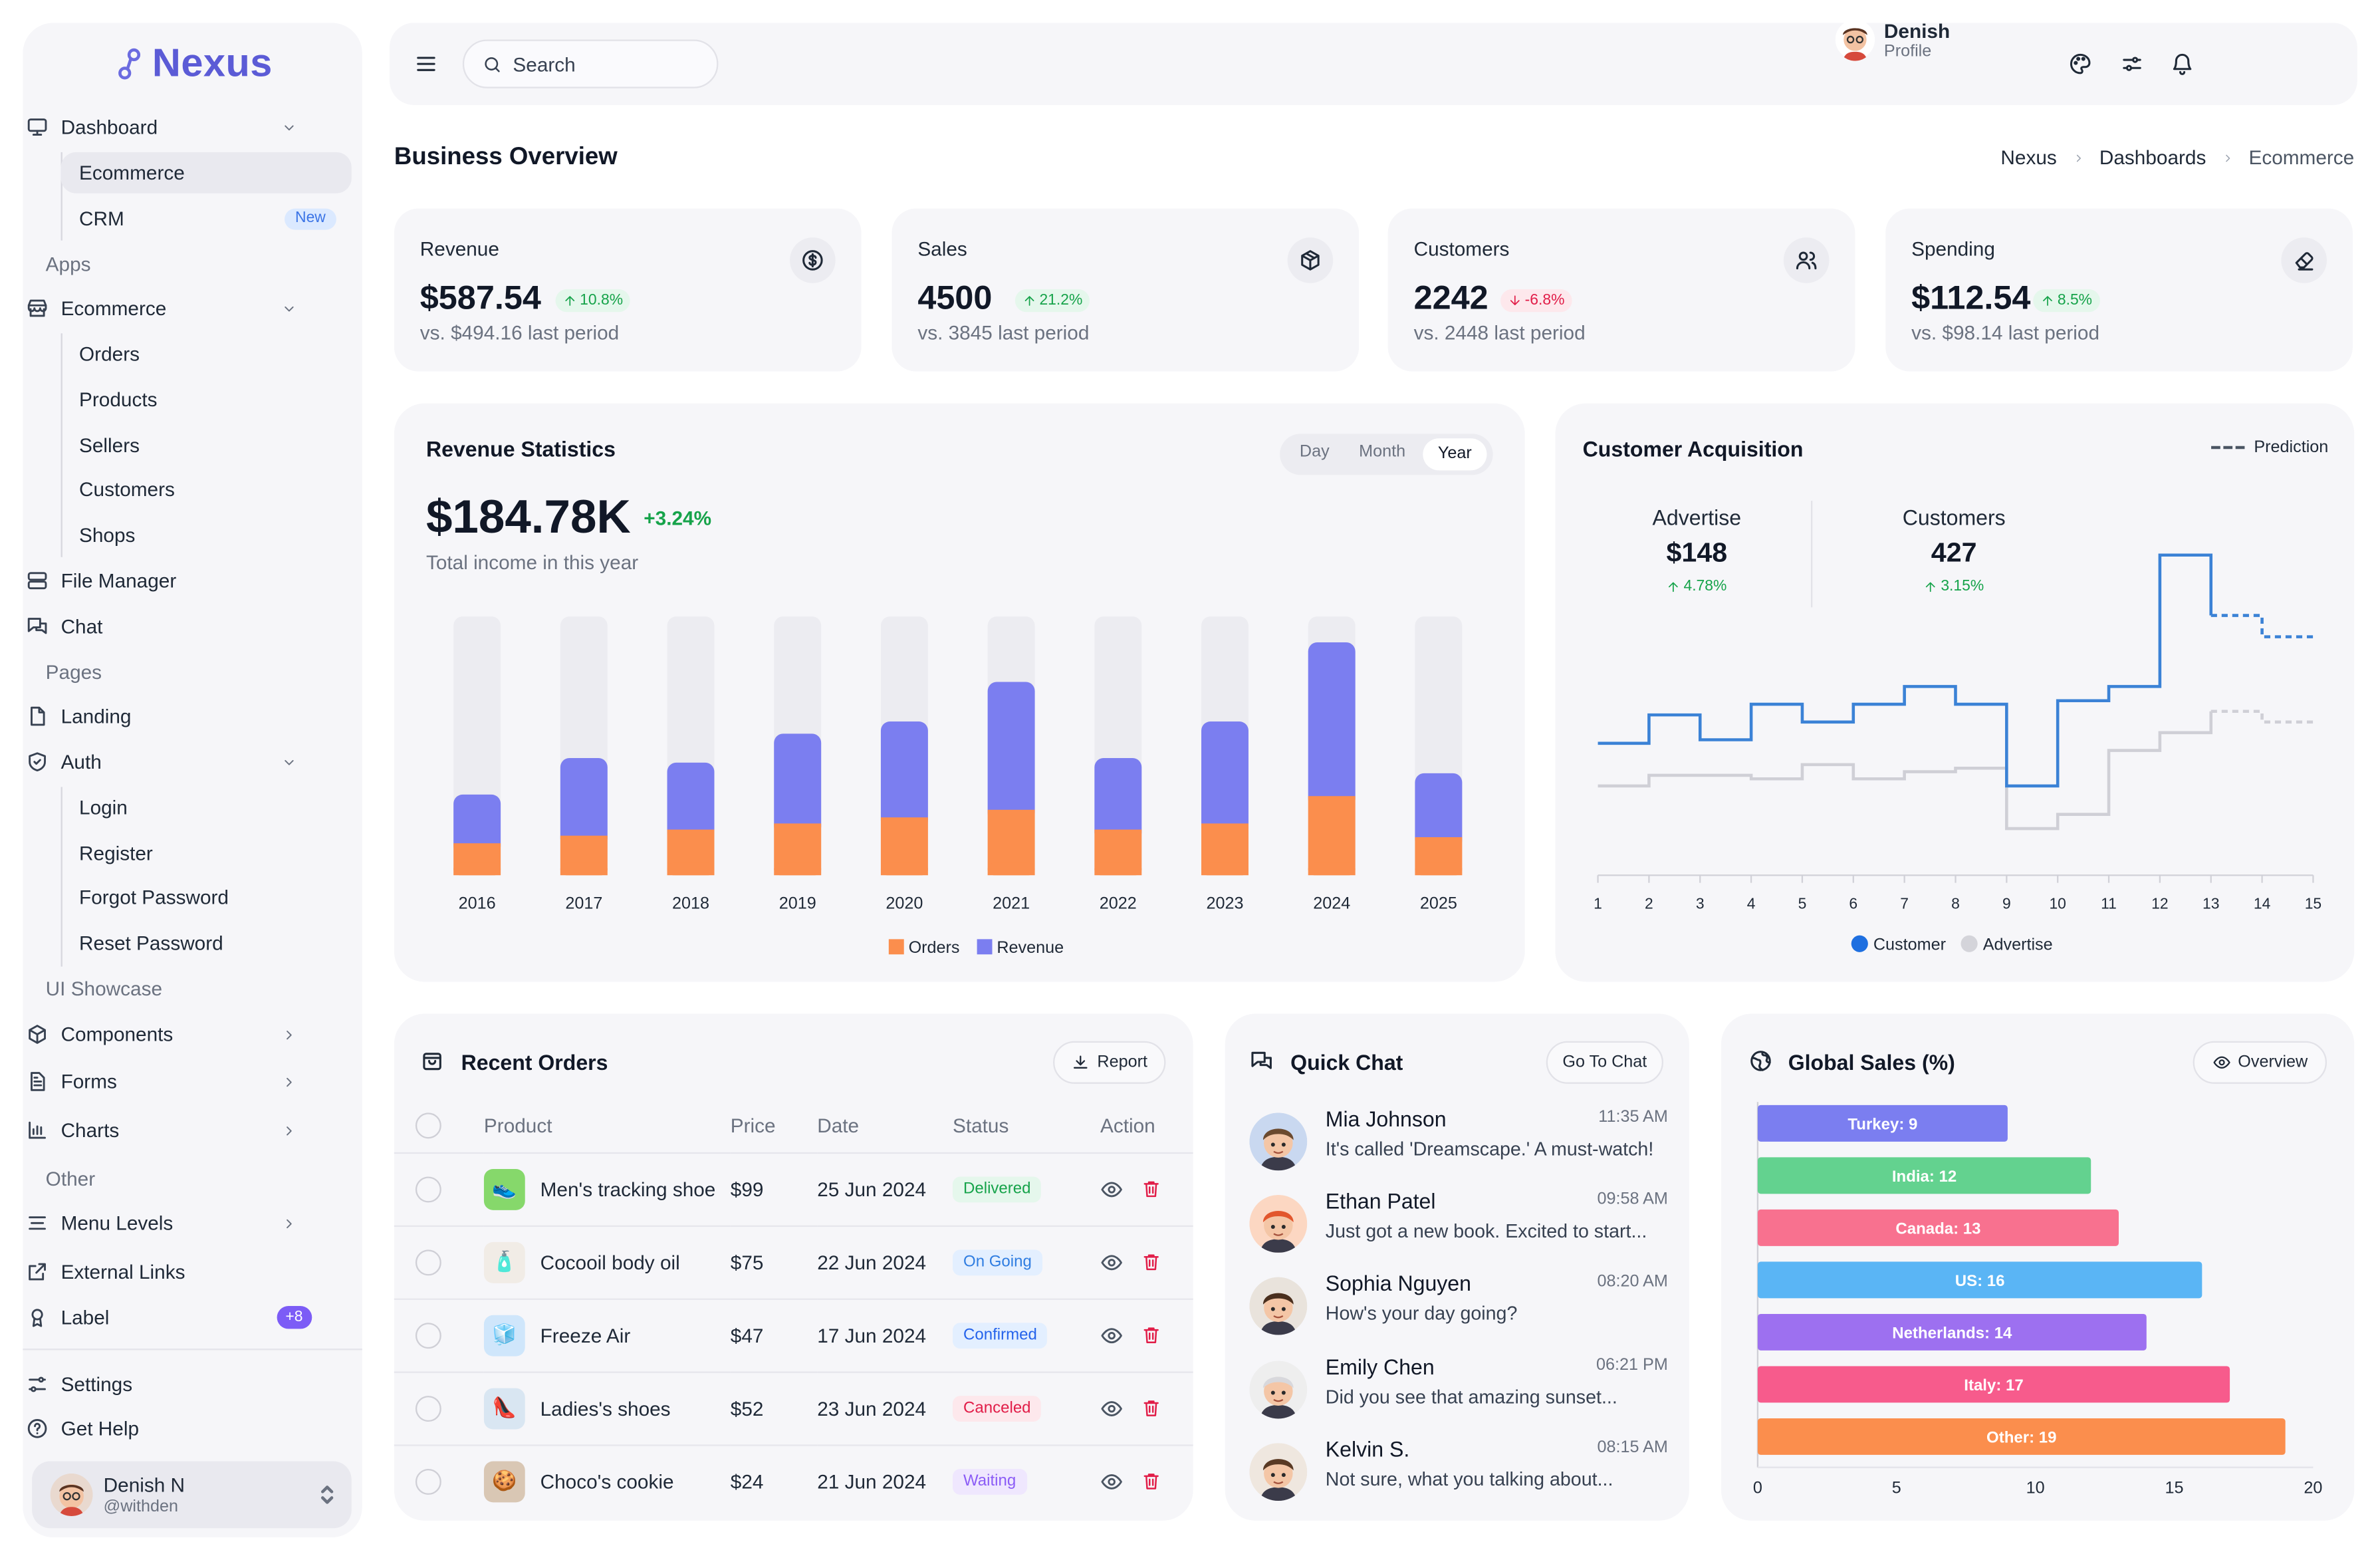 The height and width of the screenshot is (1556, 2380). Describe the element at coordinates (585, 1335) in the screenshot. I see `product-name: Freeze Air` at that location.